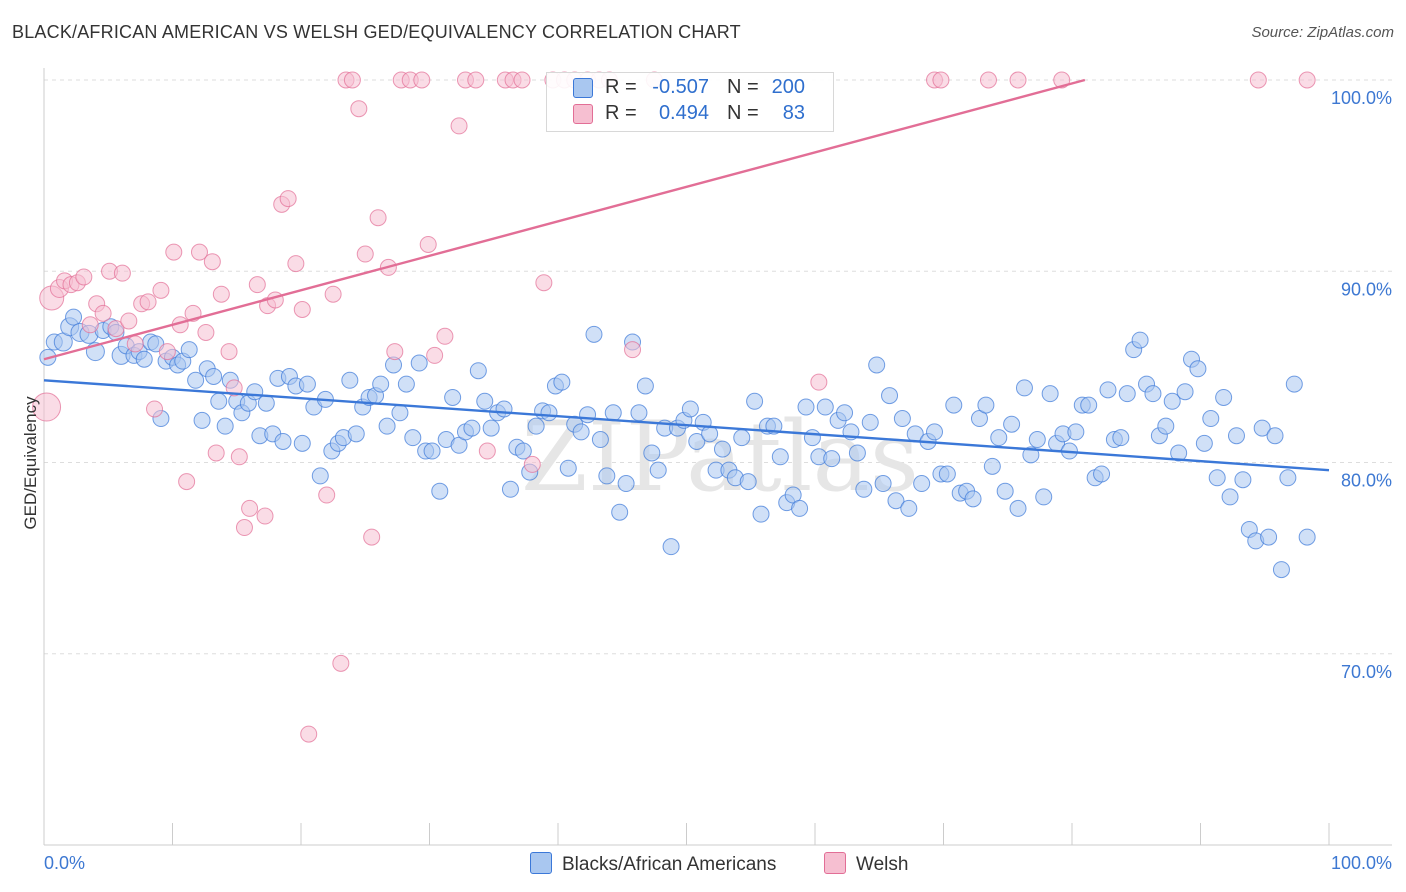 Image resolution: width=1406 pixels, height=892 pixels. Describe the element at coordinates (788, 87) in the screenshot. I see `legend-n-value: 200` at that location.